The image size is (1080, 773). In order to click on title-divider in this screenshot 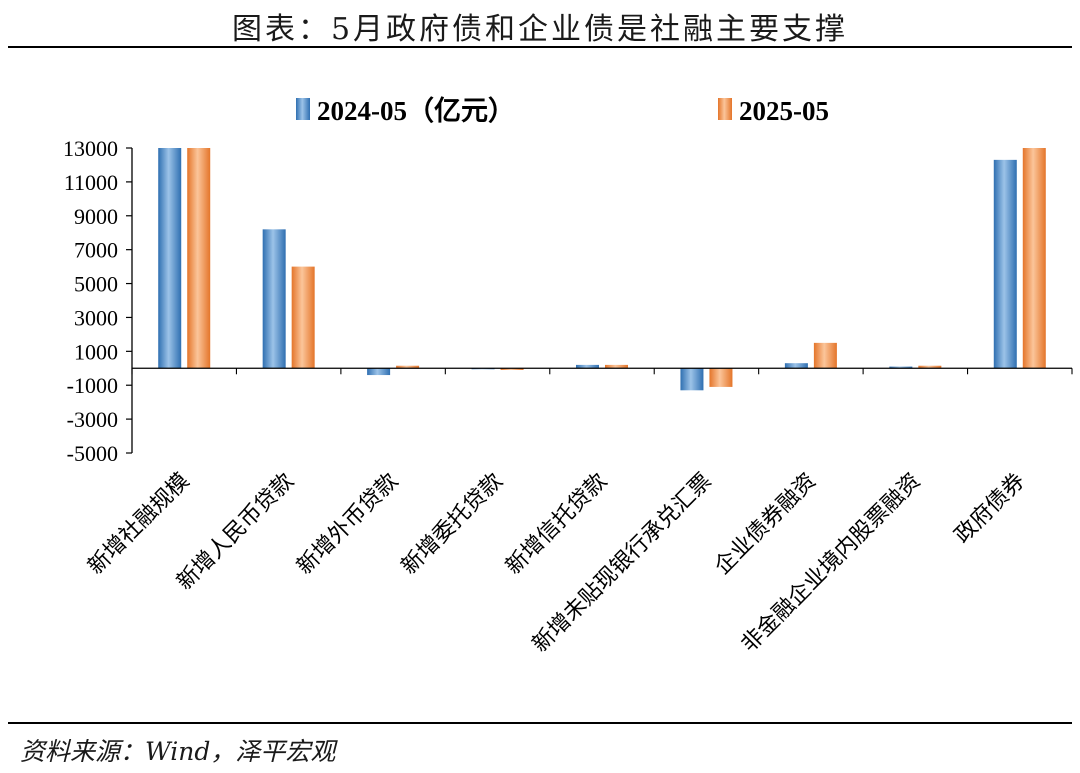, I will do `click(540, 47)`.